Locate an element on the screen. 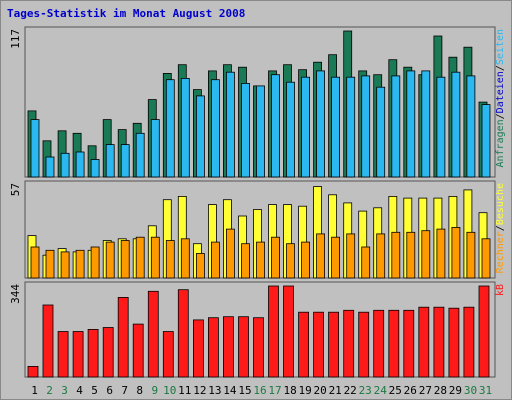 This screenshot has width=512, height=401. legend-entry: Rechner is located at coordinates (500, 252).